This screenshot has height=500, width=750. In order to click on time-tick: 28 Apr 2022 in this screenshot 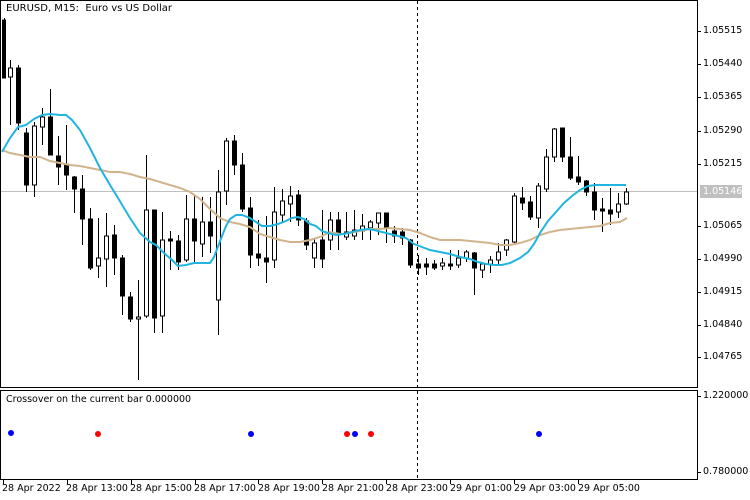, I will do `click(31, 488)`.